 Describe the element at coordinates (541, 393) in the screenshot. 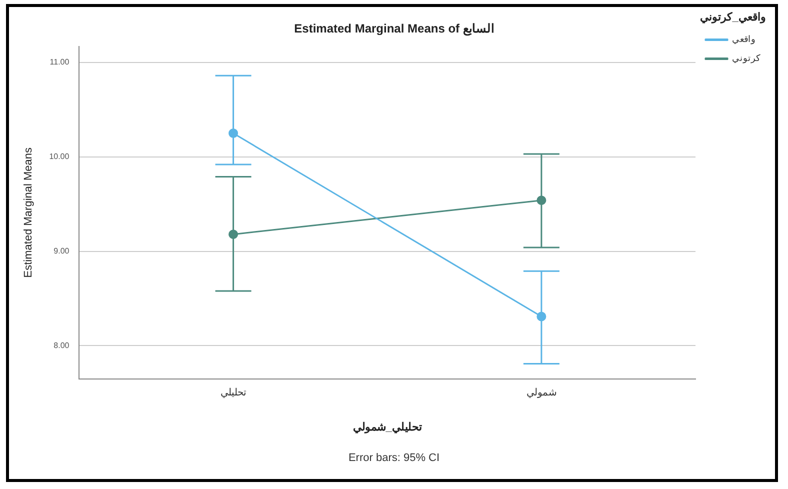

I see `x-tick-label: شمولي` at that location.